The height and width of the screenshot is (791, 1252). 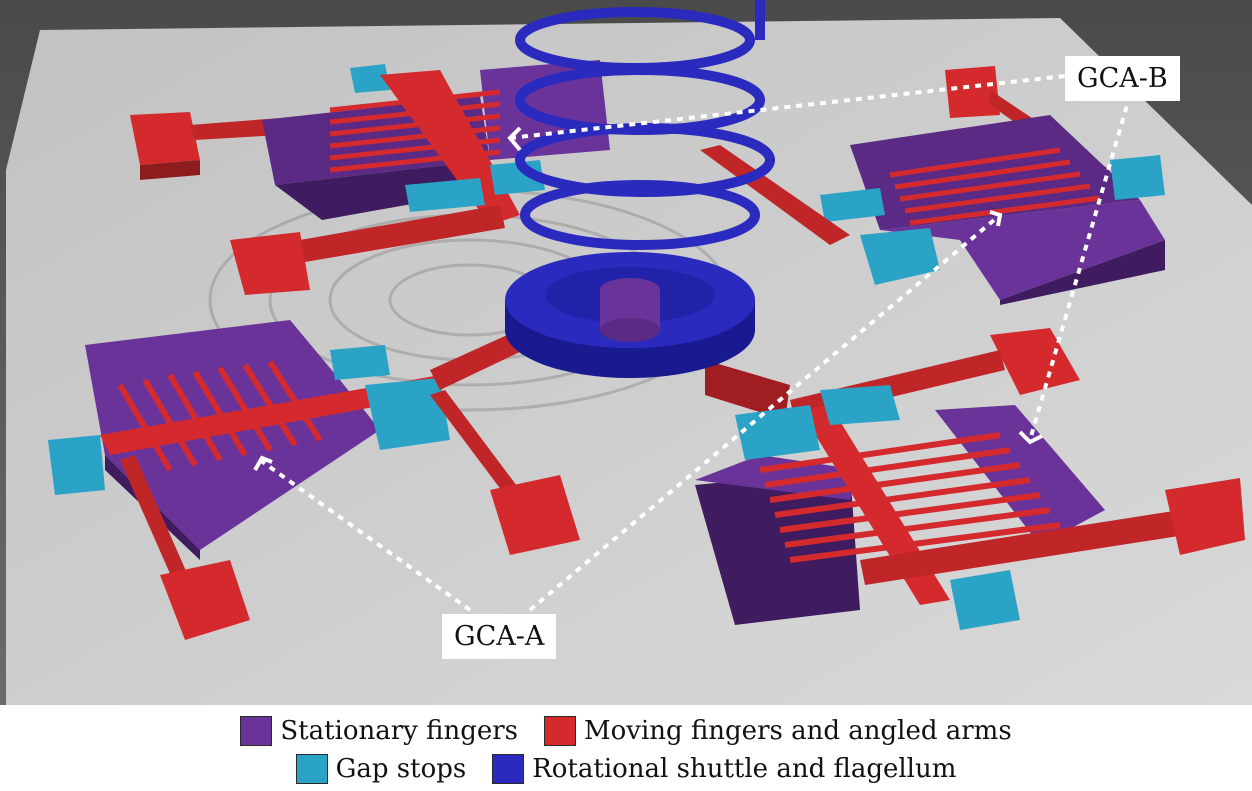 What do you see at coordinates (311, 769) in the screenshot?
I see `legend-swatch-gap-stops` at bounding box center [311, 769].